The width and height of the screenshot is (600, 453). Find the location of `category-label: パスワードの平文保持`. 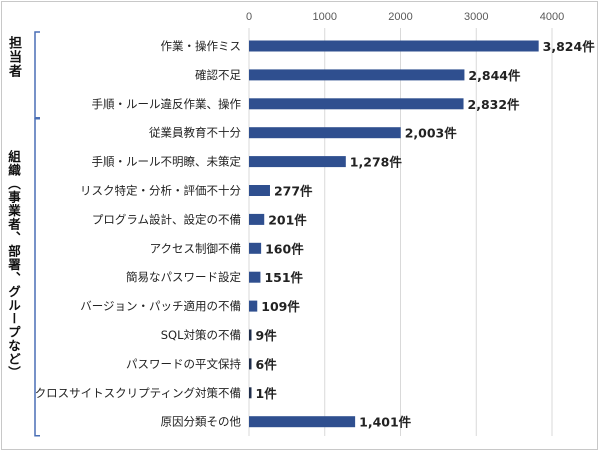

category-label: パスワードの平文保持 is located at coordinates (183, 364).